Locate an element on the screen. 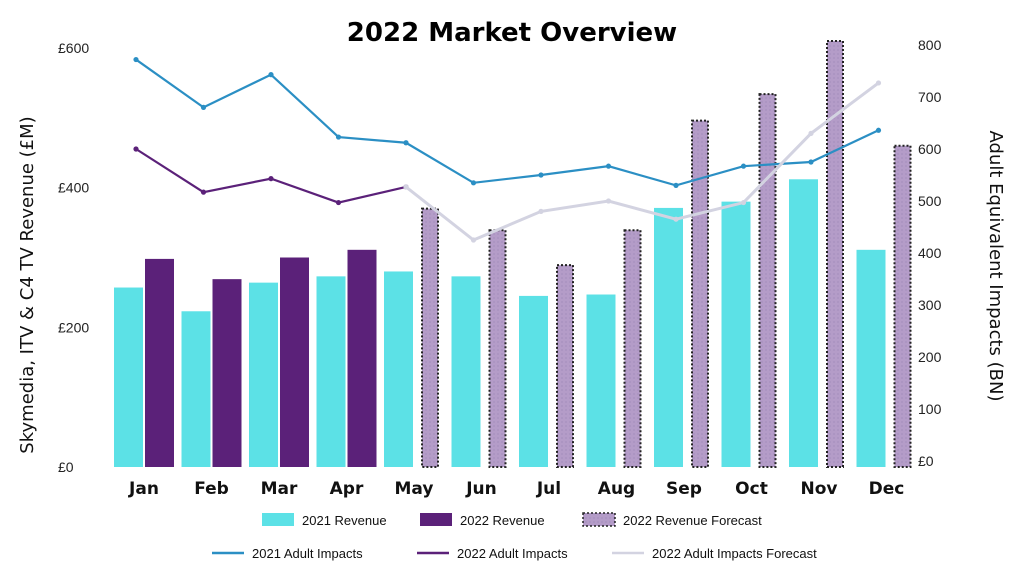 The image size is (1024, 576). point-2021-adult-impacts-may is located at coordinates (406, 143).